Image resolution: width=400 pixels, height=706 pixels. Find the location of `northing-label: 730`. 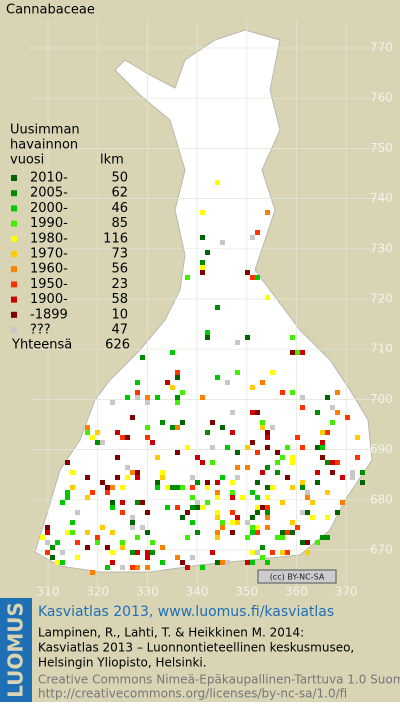

northing-label: 730 is located at coordinates (381, 248).